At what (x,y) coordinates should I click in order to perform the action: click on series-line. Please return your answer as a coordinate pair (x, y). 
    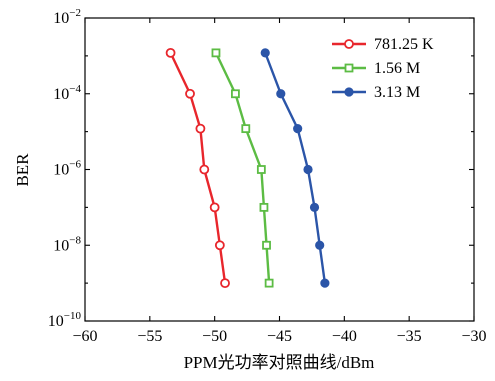
    Looking at the image, I should click on (295, 168).